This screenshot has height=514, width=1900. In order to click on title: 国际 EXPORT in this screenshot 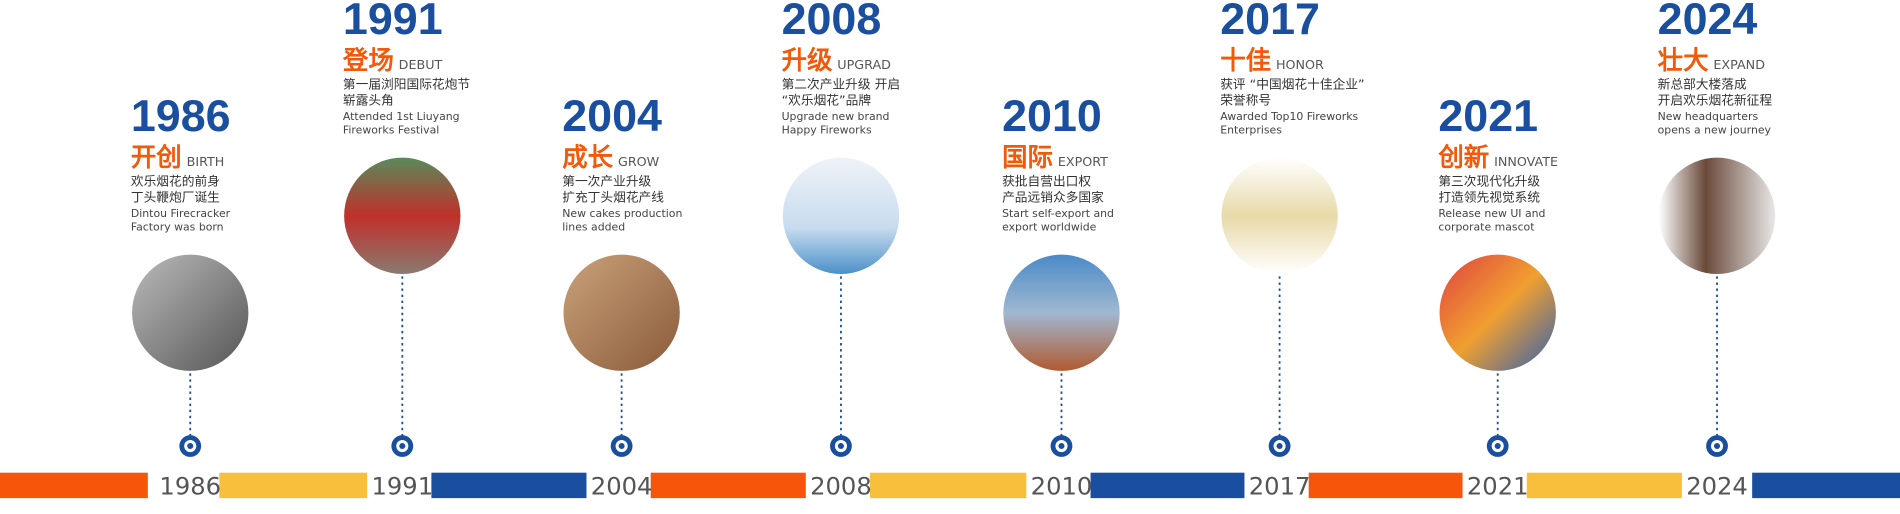, I will do `click(1055, 157)`.